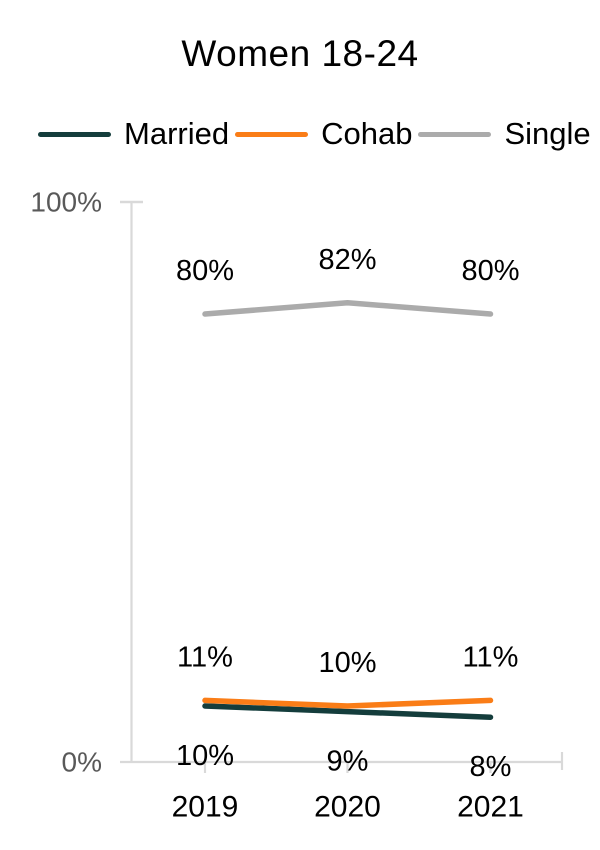  What do you see at coordinates (82, 762) in the screenshot?
I see `y-axis-label: 0%` at bounding box center [82, 762].